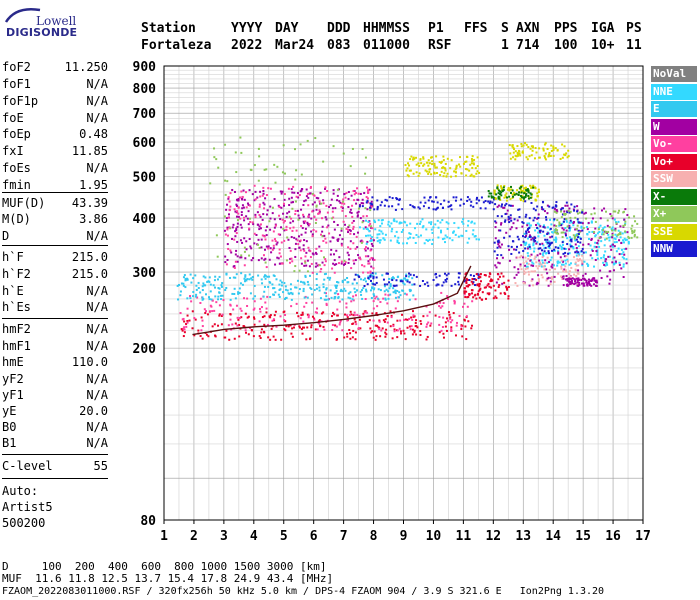  Describe the element at coordinates (97, 307) in the screenshot. I see `param-value: N/A` at that location.